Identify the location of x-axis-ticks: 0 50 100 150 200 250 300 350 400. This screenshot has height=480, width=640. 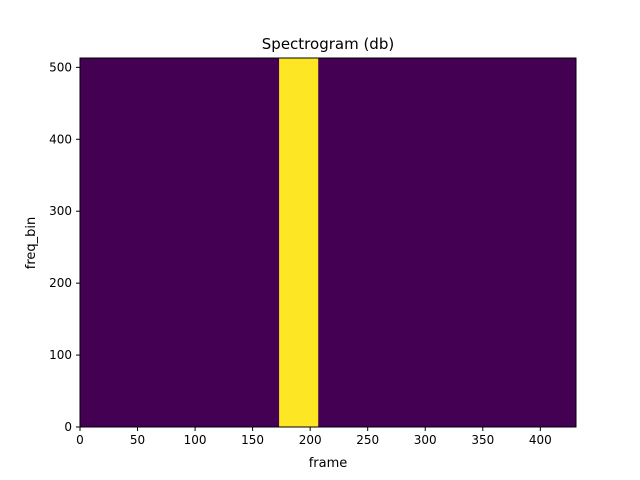
(314, 437).